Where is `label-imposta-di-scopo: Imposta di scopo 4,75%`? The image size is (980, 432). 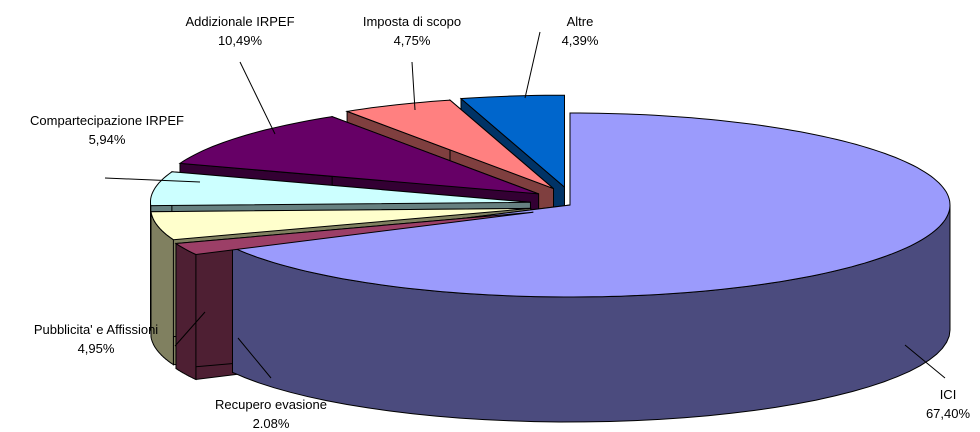 label-imposta-di-scopo: Imposta di scopo 4,75% is located at coordinates (412, 31).